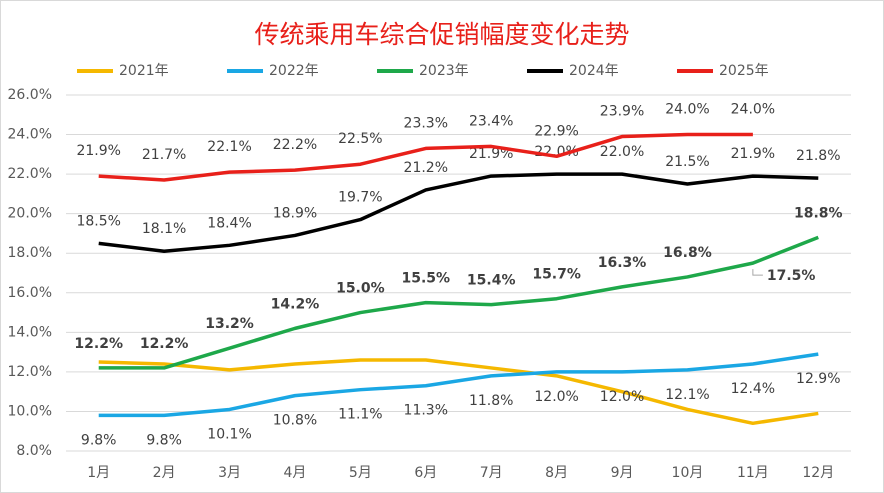  I want to click on data-label: 18.1%, so click(164, 229).